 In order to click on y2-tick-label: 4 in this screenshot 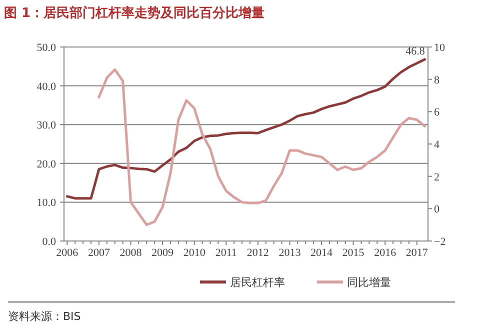, I will do `click(437, 145)`.